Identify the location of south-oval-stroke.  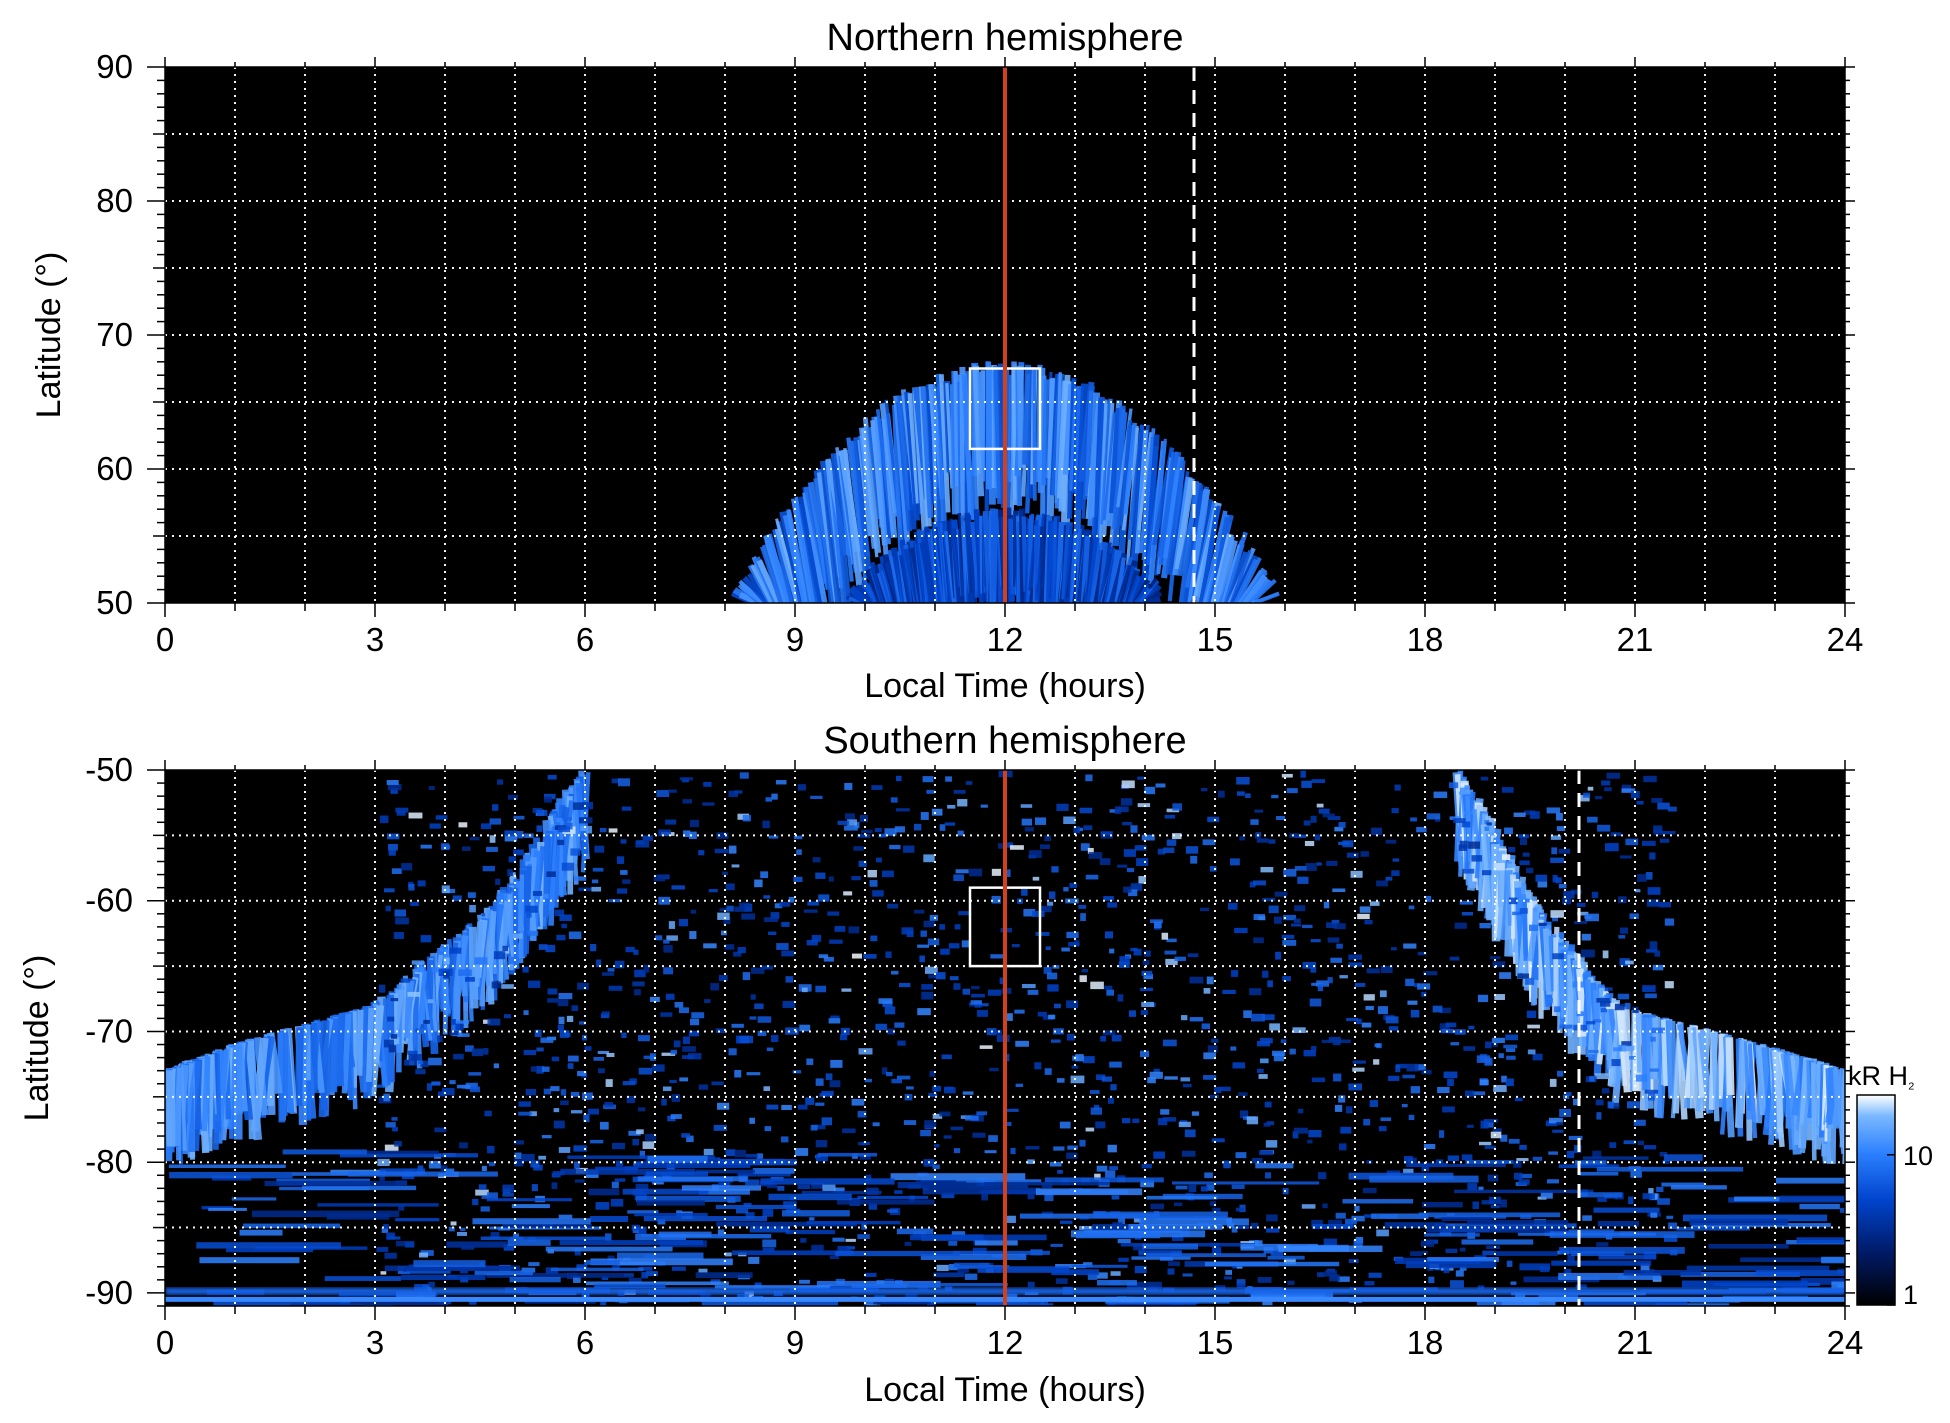
(333, 1055).